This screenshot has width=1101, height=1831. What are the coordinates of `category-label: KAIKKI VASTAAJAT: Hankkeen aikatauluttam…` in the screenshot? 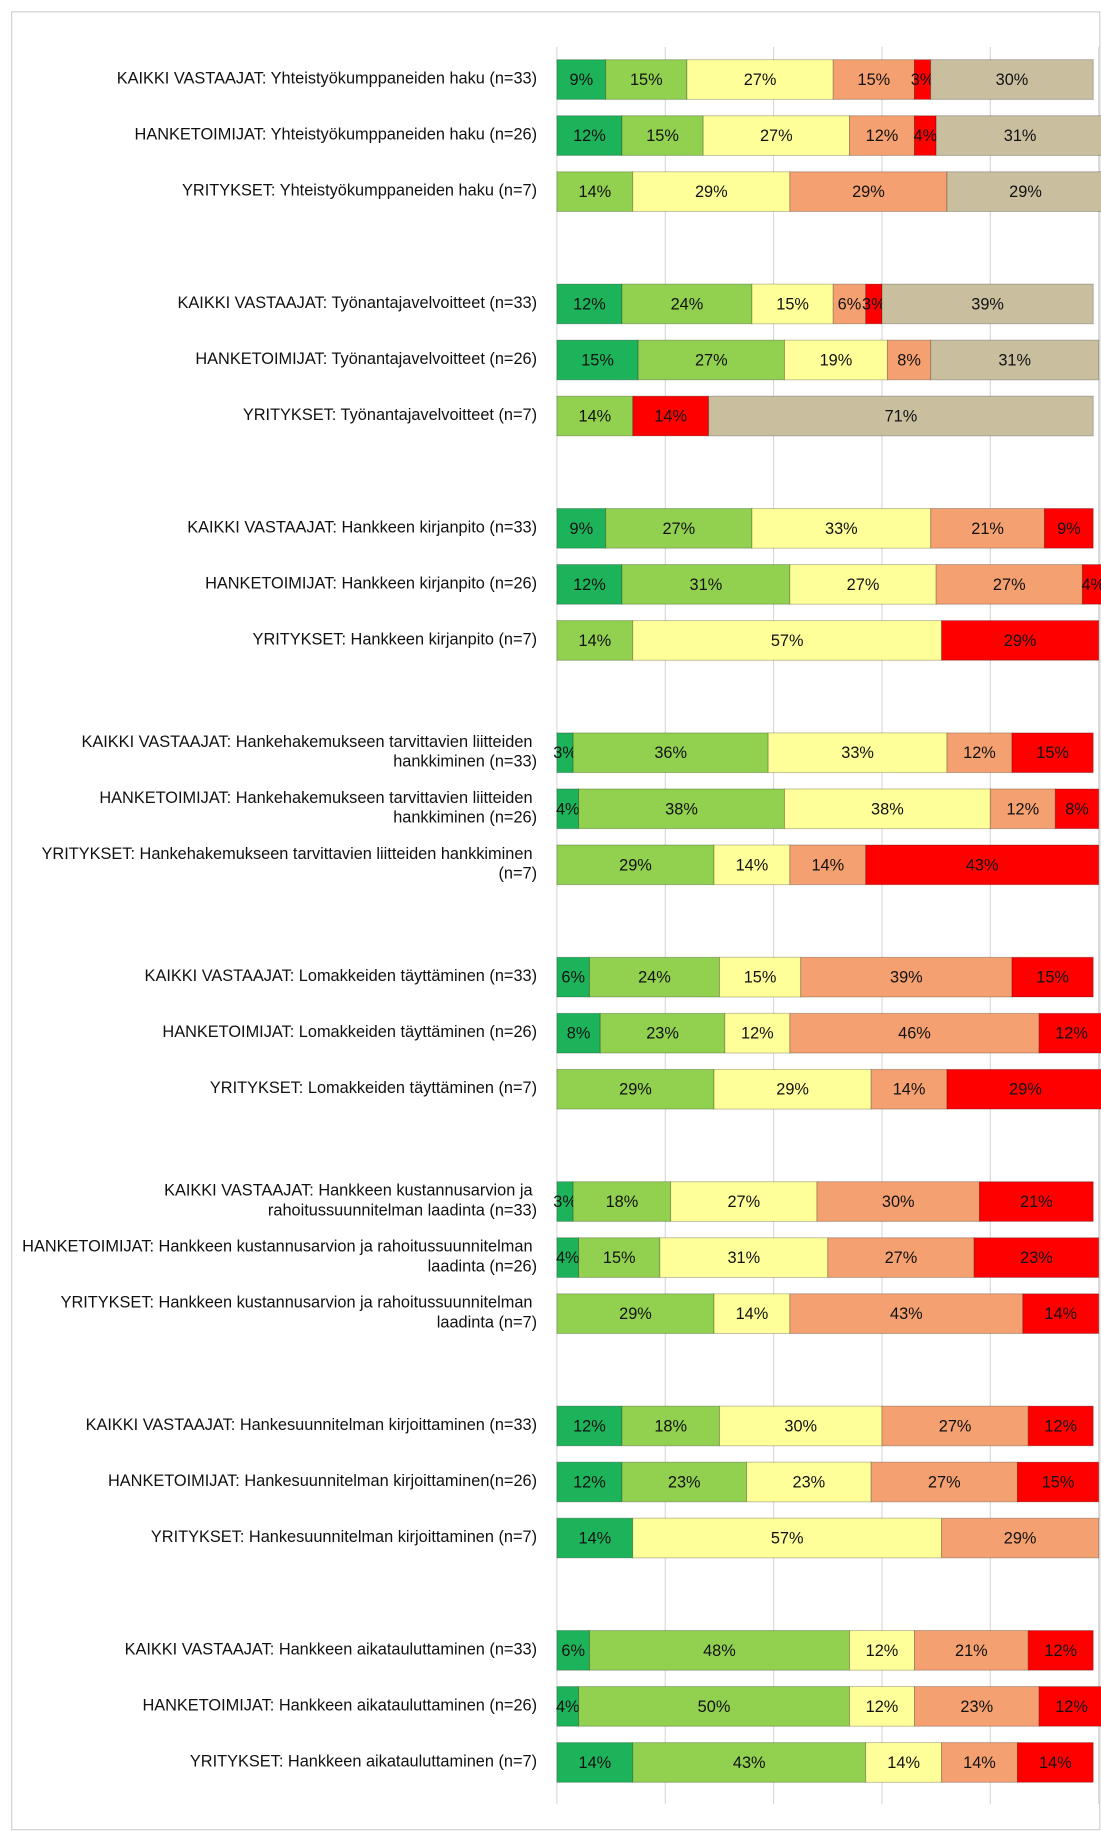 It's located at (331, 1650).